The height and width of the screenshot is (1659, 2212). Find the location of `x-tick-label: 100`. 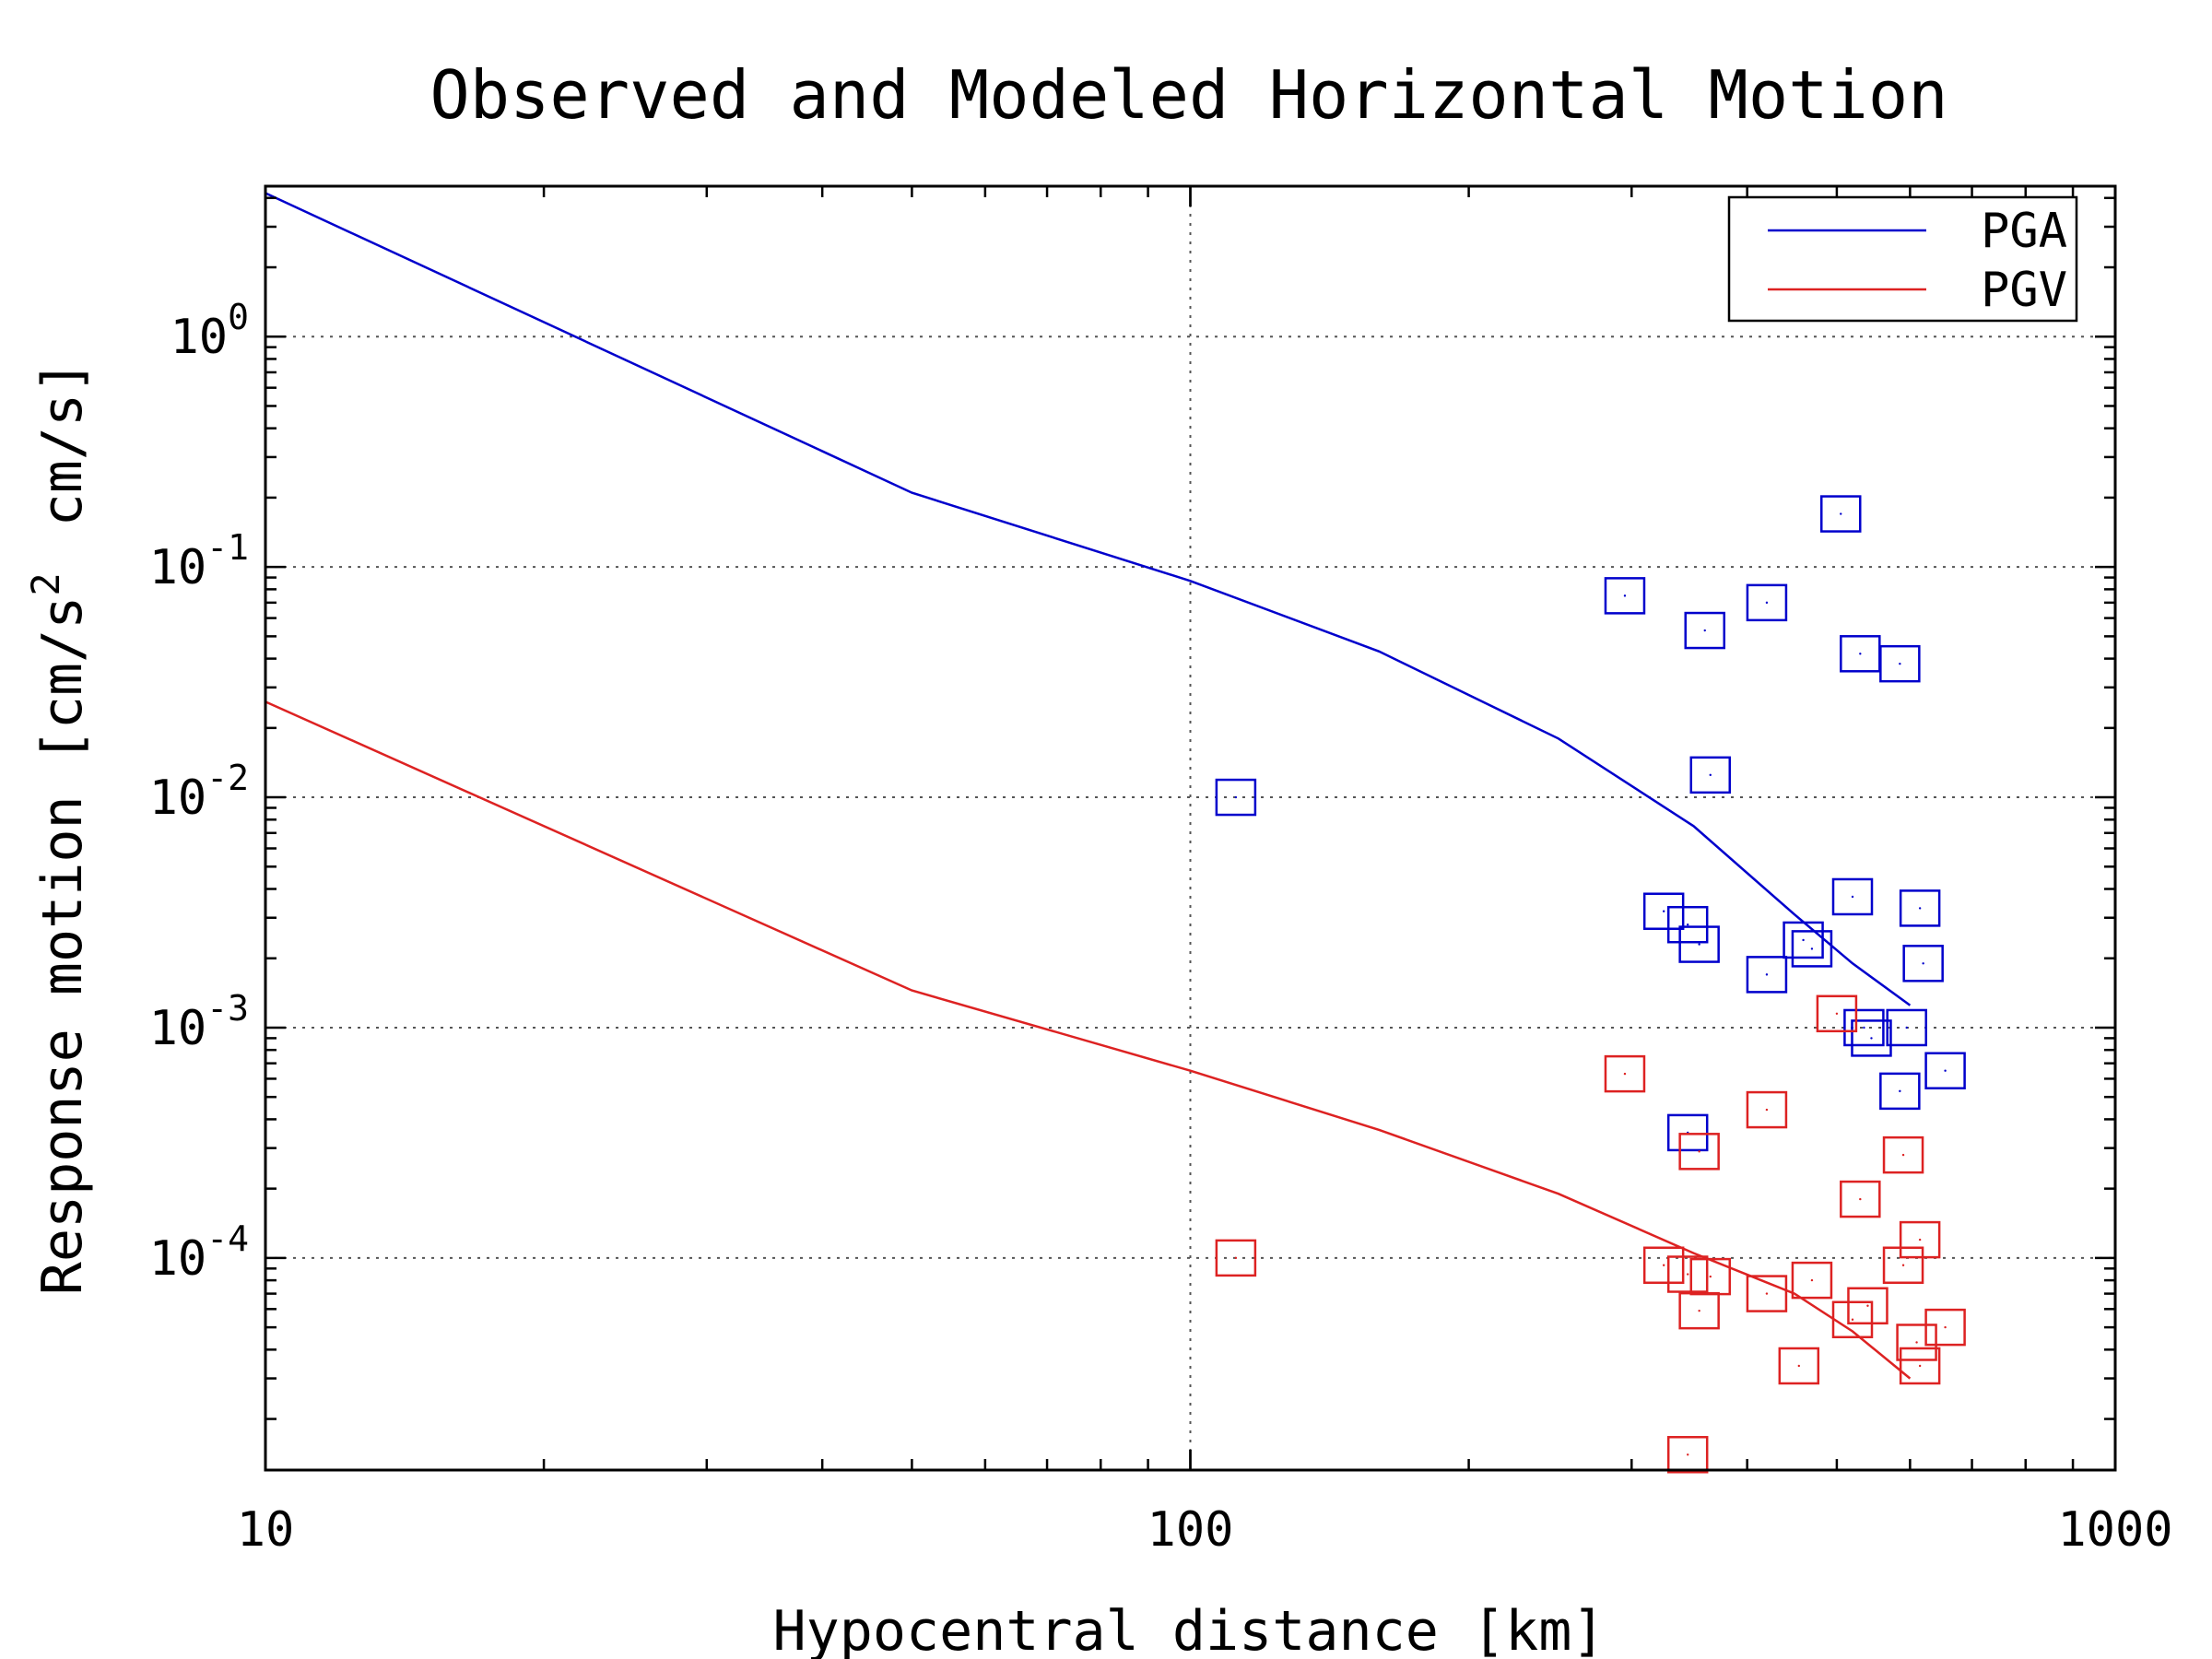

x-tick-label: 100 is located at coordinates (1190, 1530).